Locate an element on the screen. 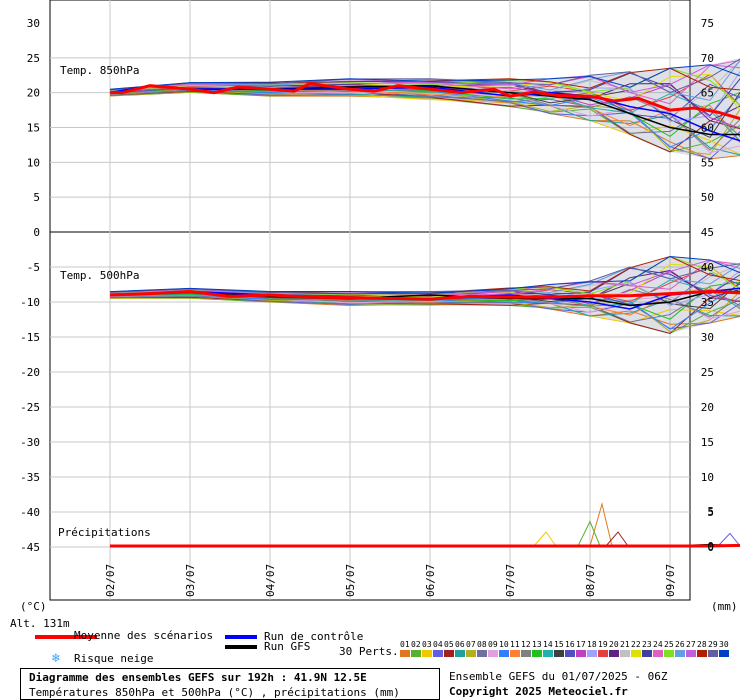  perturbation-number: 14 is located at coordinates (548, 644).